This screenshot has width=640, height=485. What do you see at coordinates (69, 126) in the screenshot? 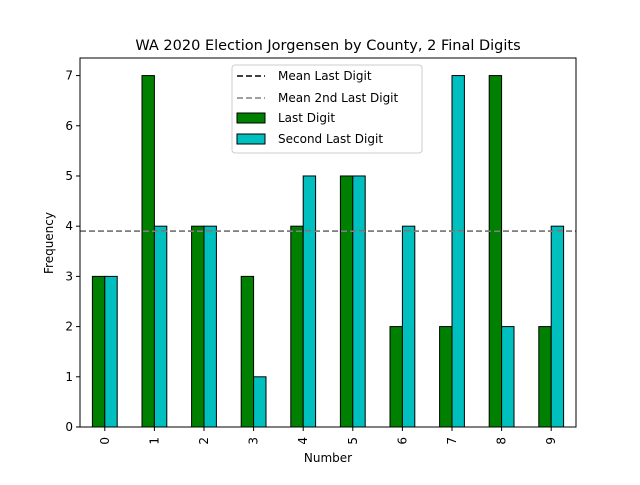
I see `y-tick-label: 6` at bounding box center [69, 126].